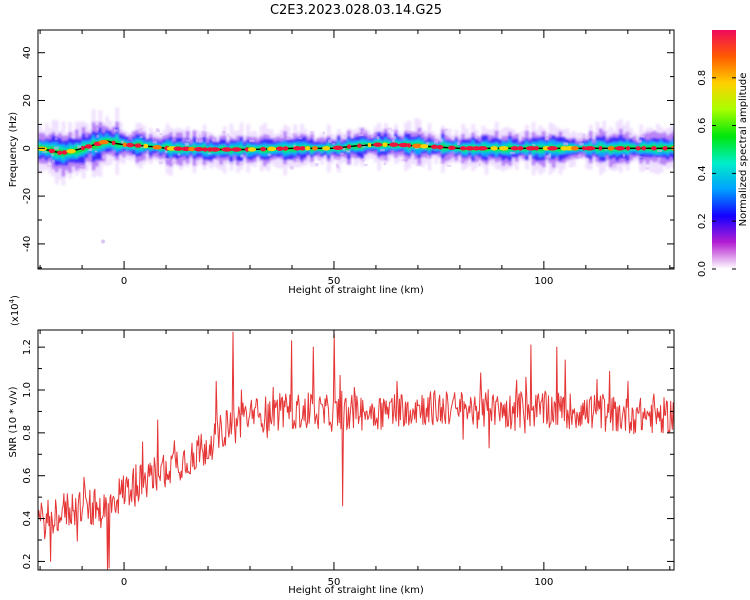  I want to click on snr-y-tick-label: 0.4, so click(27, 519).